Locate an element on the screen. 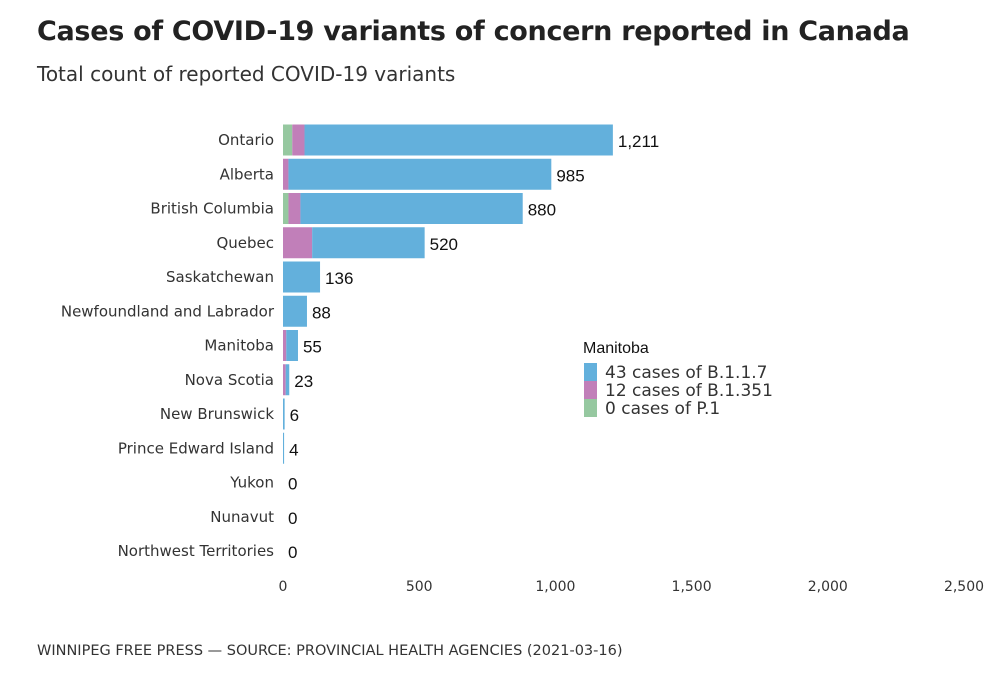  legend-item: 12 cases of B.1.351 is located at coordinates (689, 391).